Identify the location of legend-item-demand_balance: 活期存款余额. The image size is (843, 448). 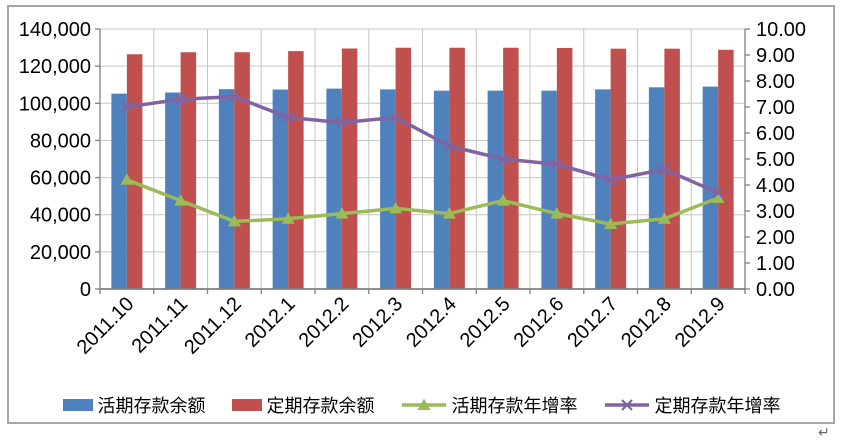
(134, 405).